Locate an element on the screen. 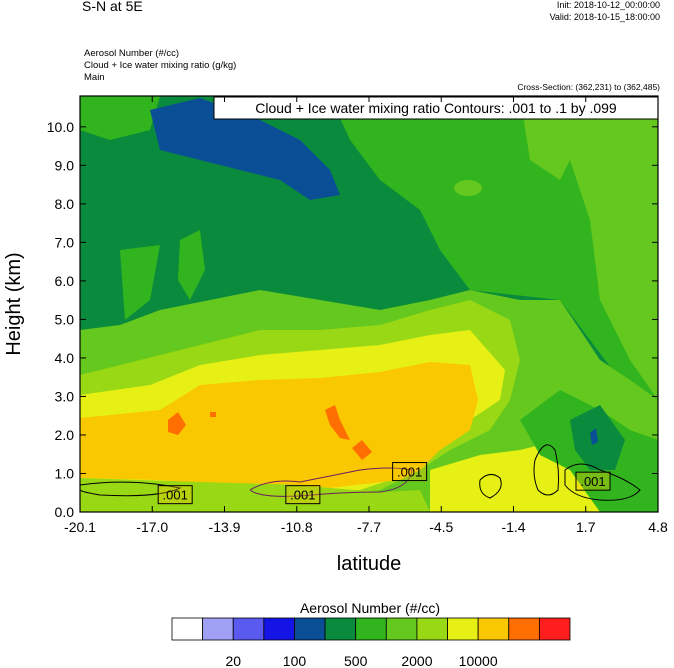 This screenshot has height=668, width=674. field-lightgreen-right is located at coordinates (609, 248).